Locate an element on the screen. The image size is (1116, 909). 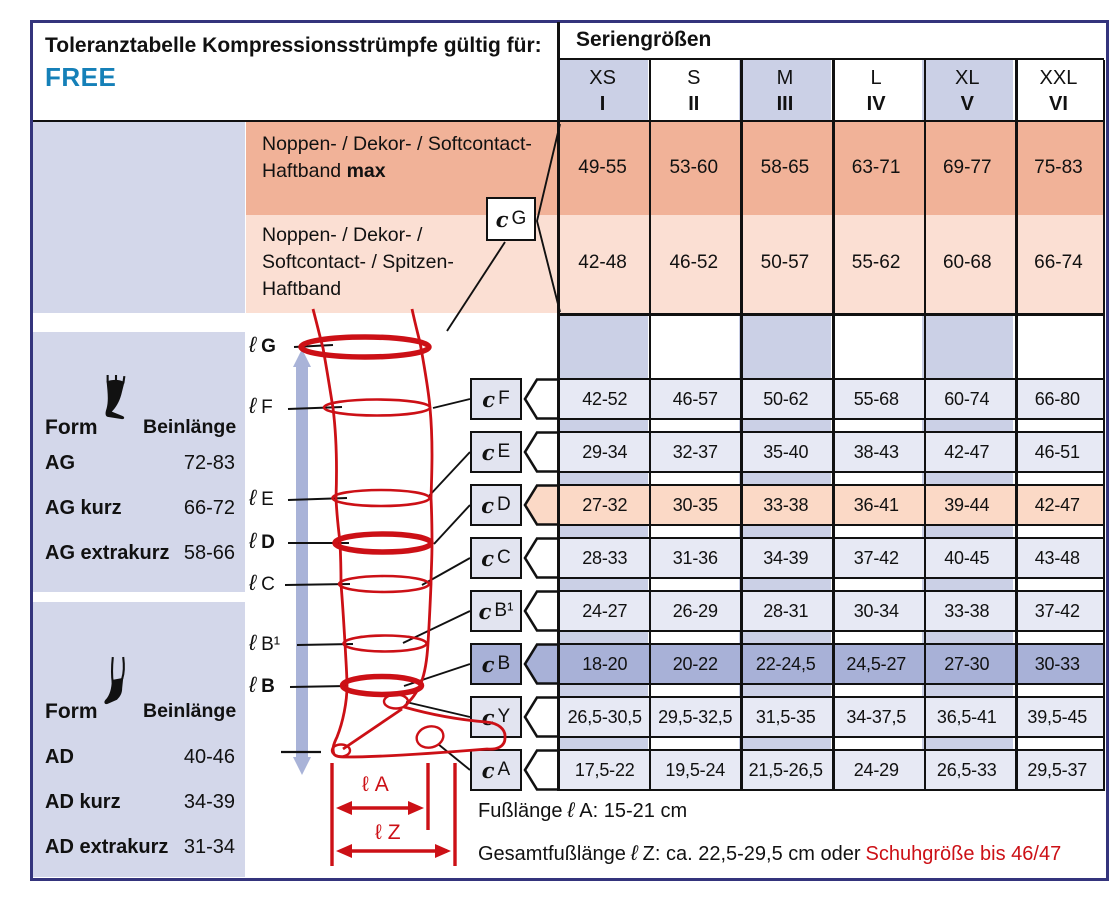
measure-letter: Z is located at coordinates (394, 832).